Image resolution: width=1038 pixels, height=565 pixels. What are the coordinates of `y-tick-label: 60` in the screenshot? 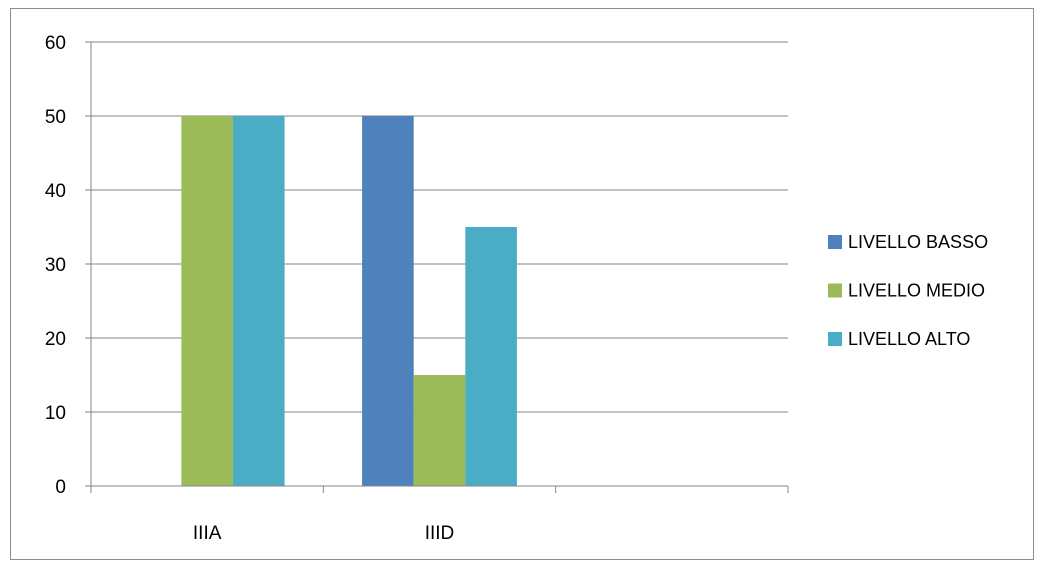 It's located at (55, 43).